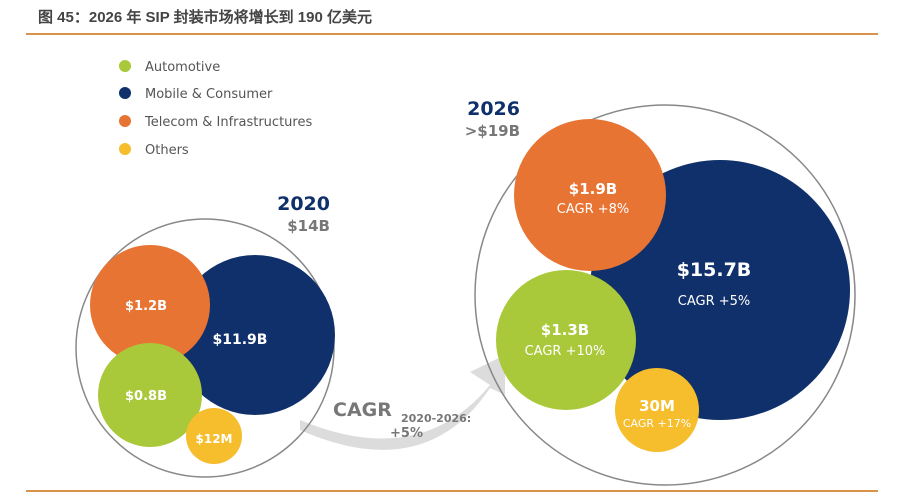  What do you see at coordinates (362, 410) in the screenshot?
I see `arrow-cagr-label: CAGR` at bounding box center [362, 410].